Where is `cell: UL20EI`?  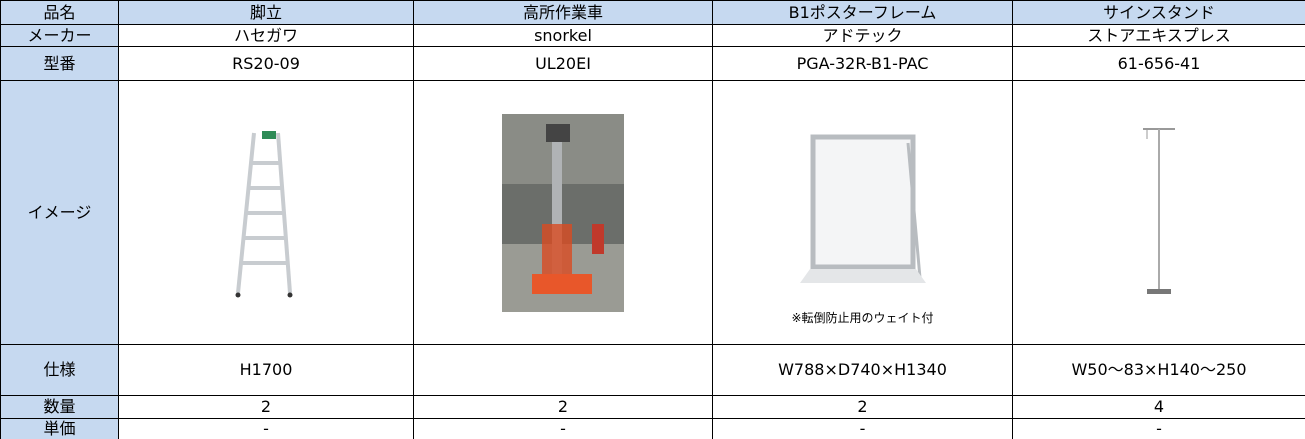 cell: UL20EI is located at coordinates (563, 63).